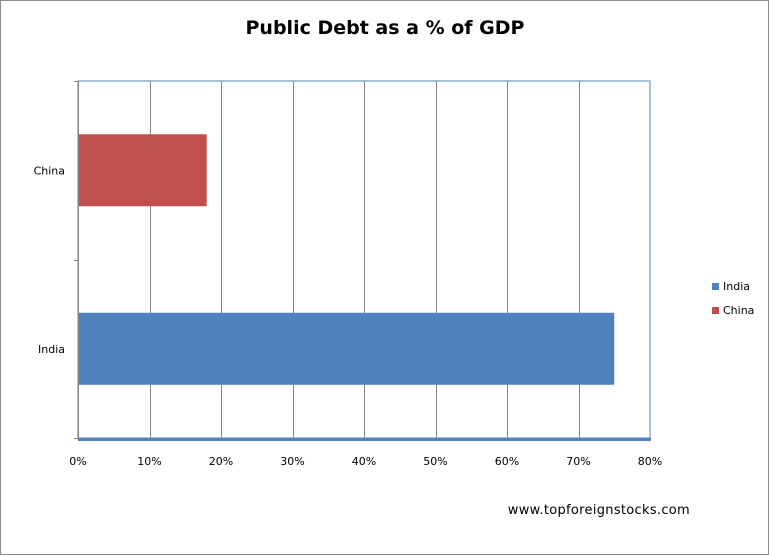 The height and width of the screenshot is (555, 769). What do you see at coordinates (221, 461) in the screenshot?
I see `x-tick-label: 20%` at bounding box center [221, 461].